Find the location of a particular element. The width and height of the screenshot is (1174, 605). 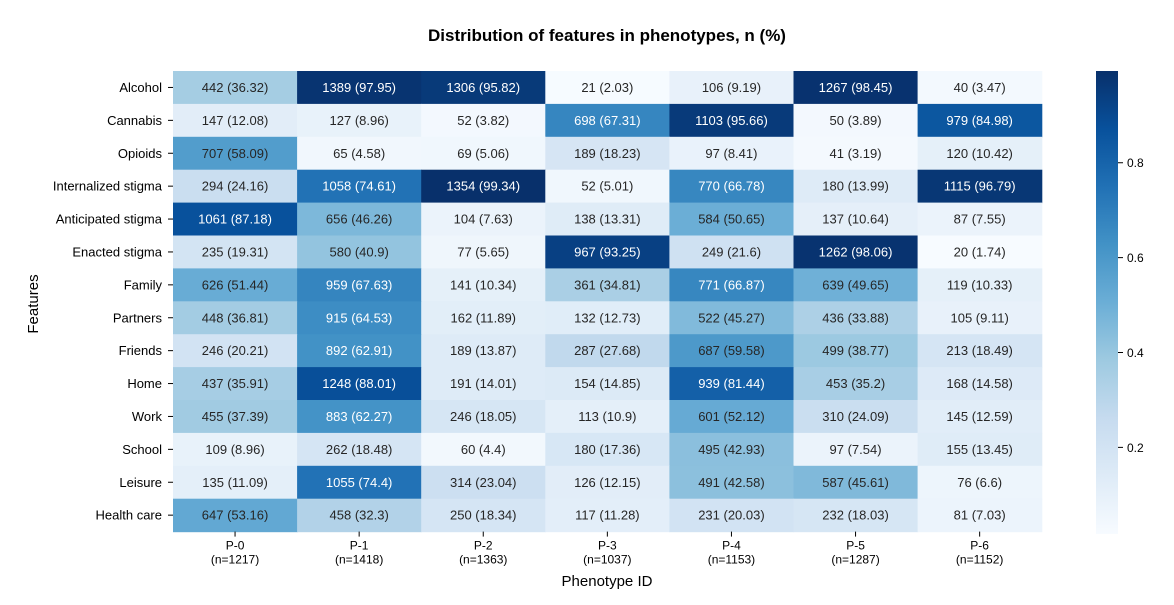

y-axis-label: Features is located at coordinates (33, 303).